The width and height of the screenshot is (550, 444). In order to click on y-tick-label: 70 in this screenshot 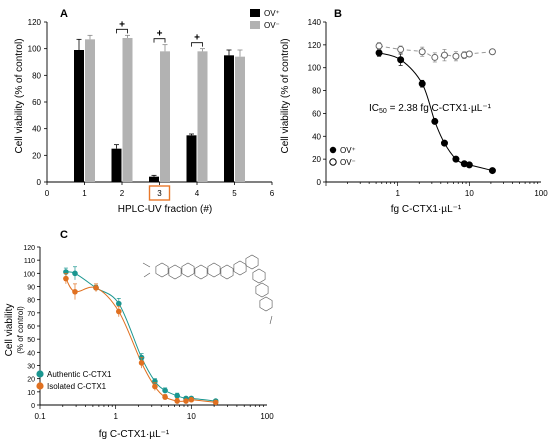, I will do `click(31, 314)`.